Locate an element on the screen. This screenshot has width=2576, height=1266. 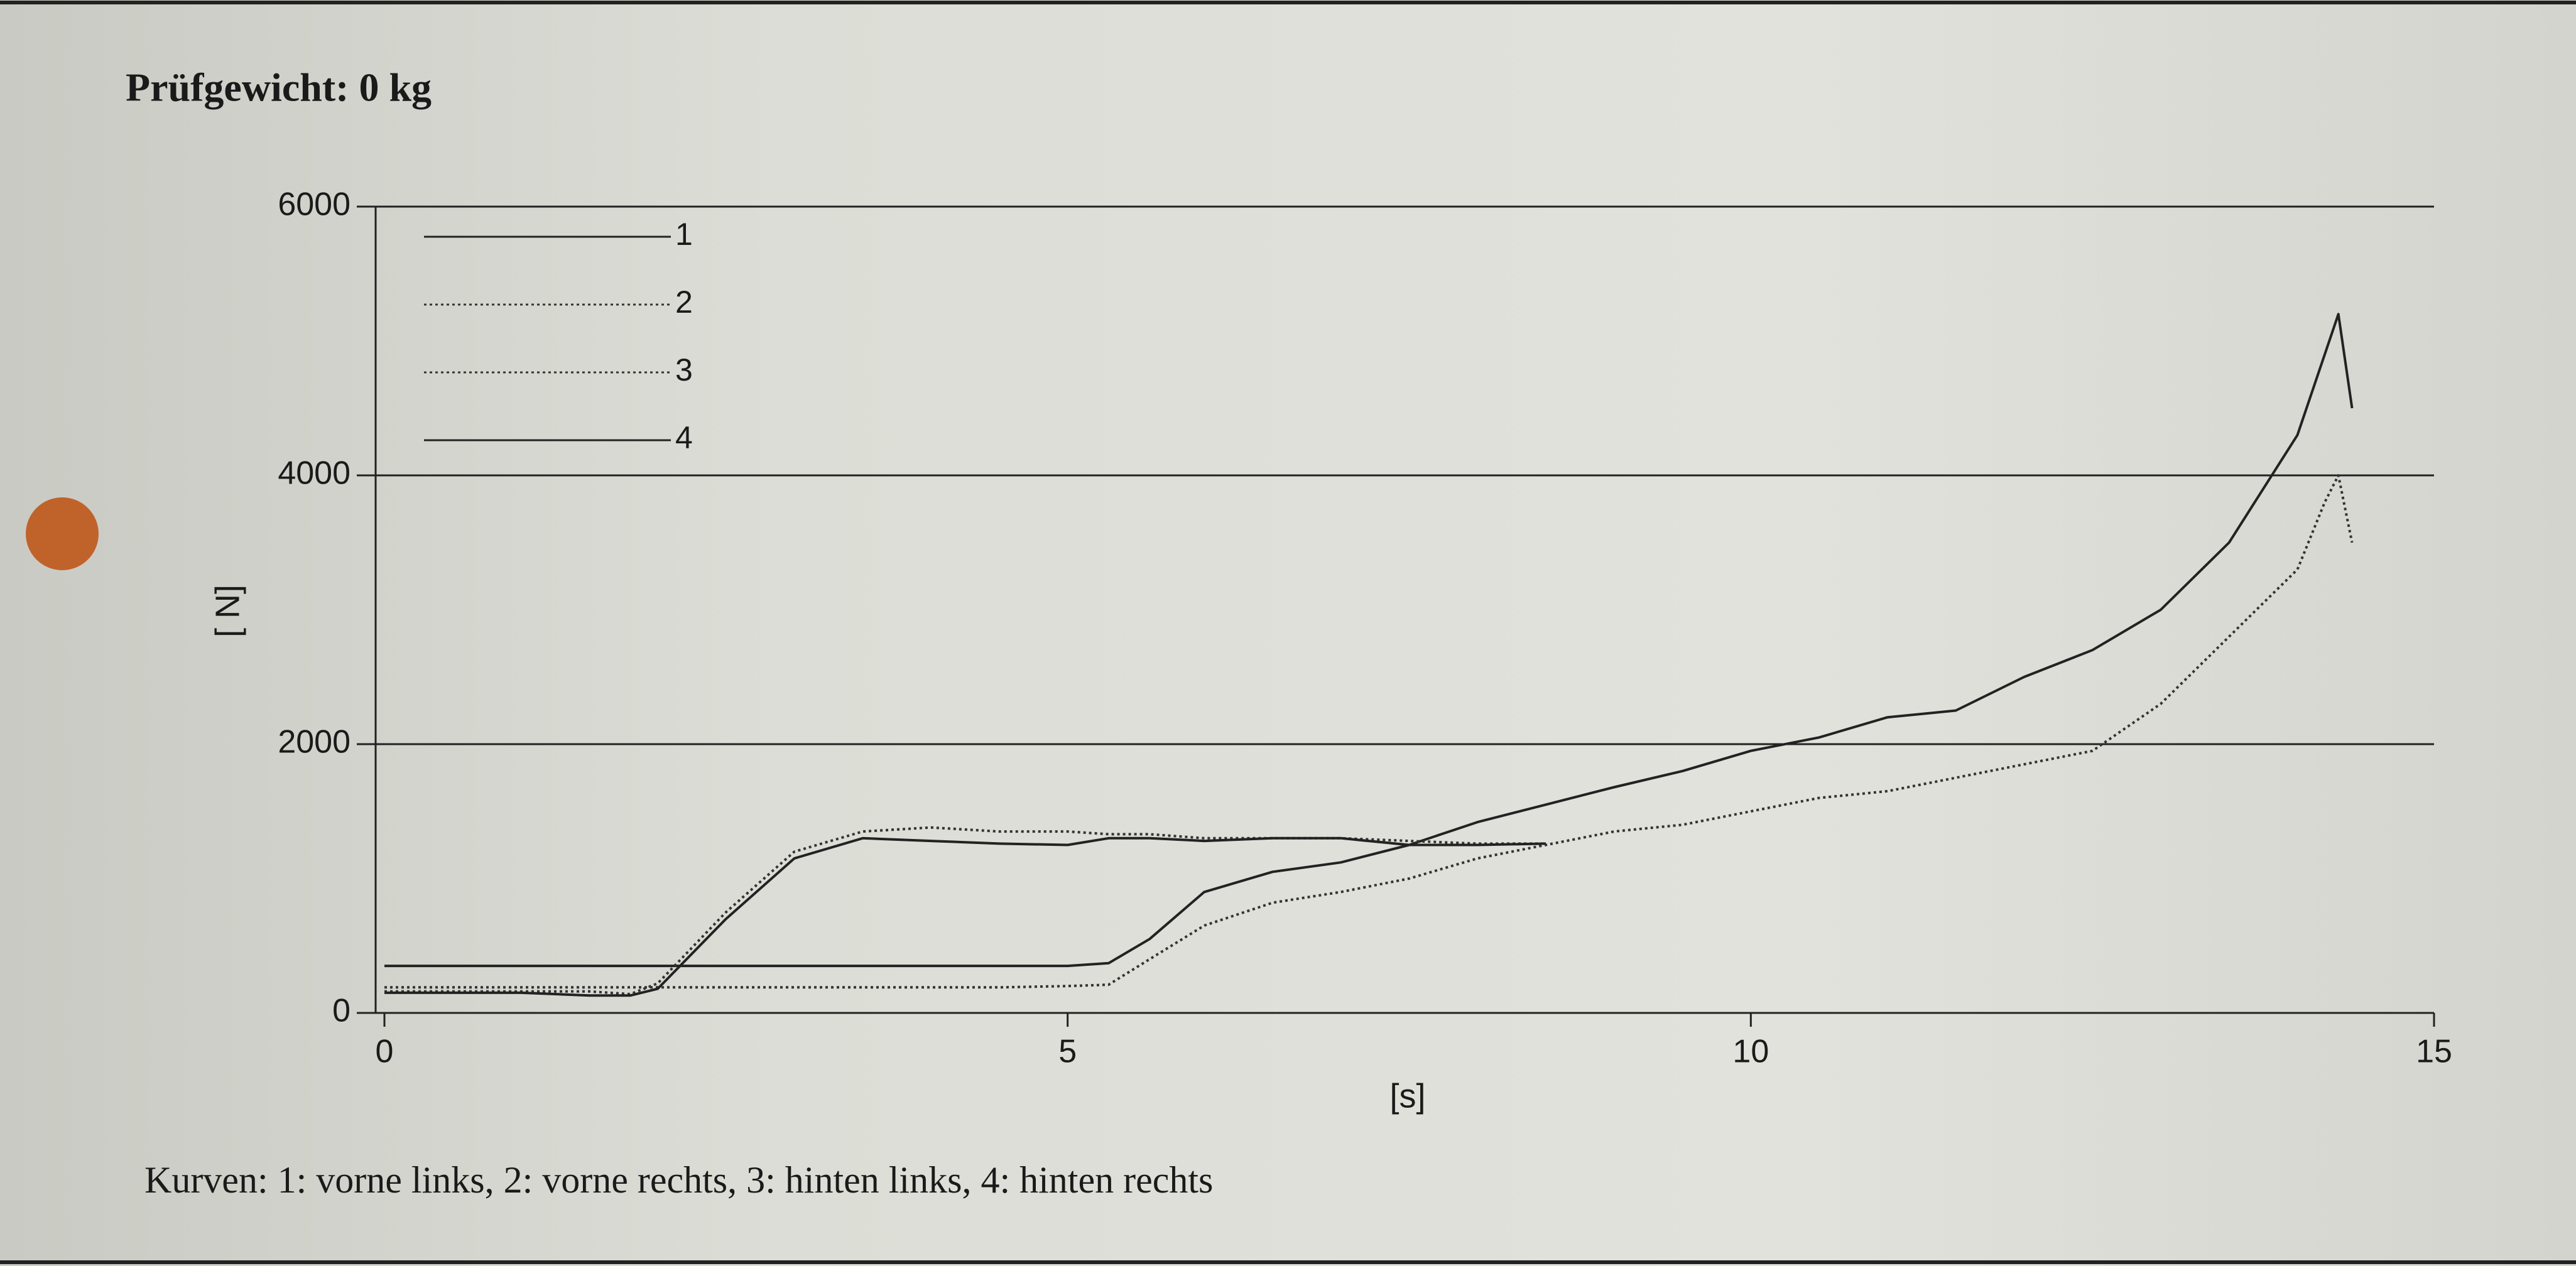
legend-label: 3 is located at coordinates (684, 369).